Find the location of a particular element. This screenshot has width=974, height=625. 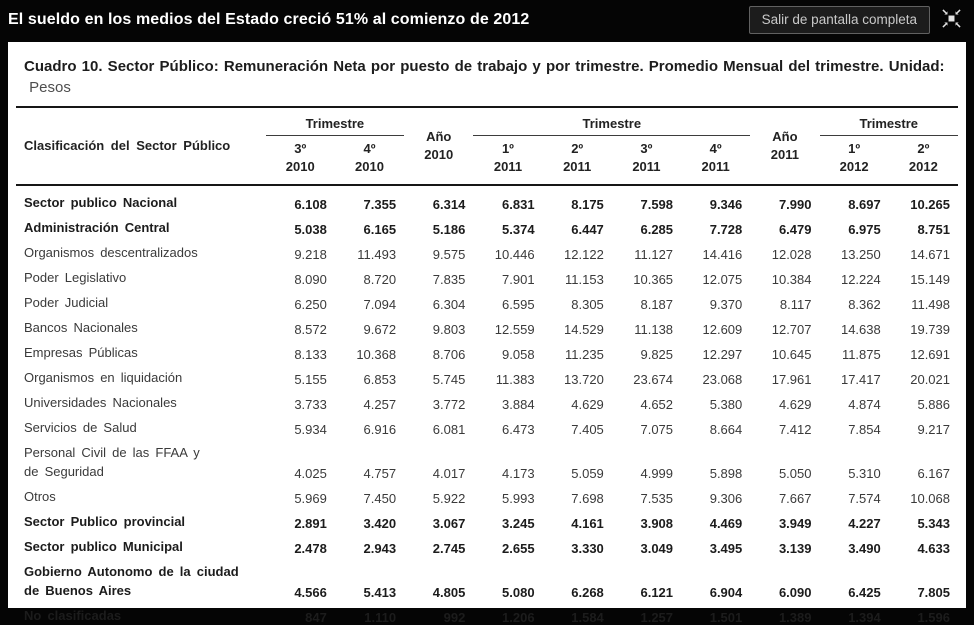

value-cell: 23.068 is located at coordinates (722, 379).